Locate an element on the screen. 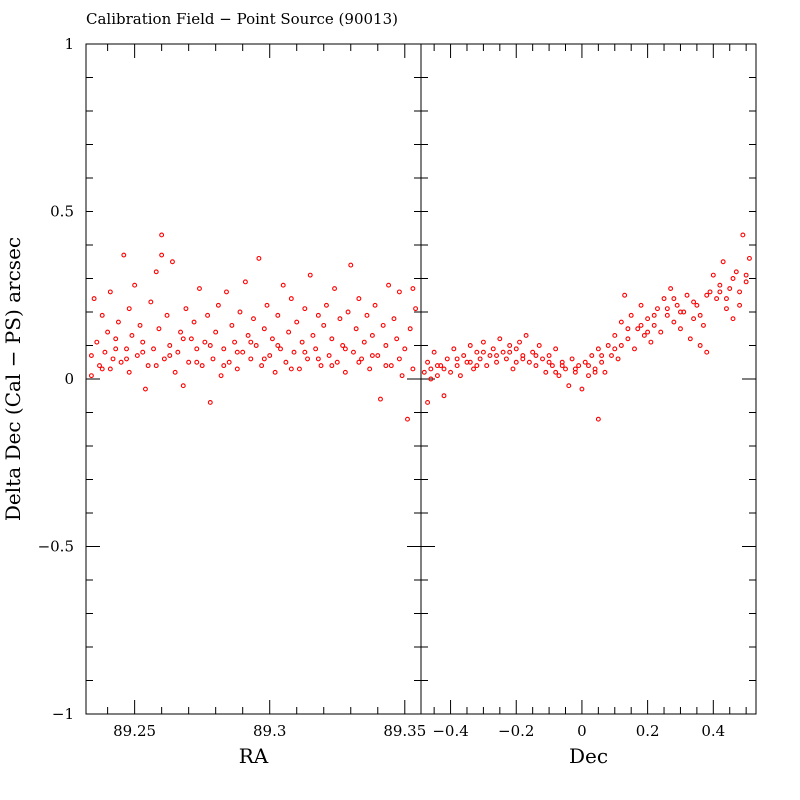 The height and width of the screenshot is (800, 800). x-tick-label: 89.25 is located at coordinates (134, 731).